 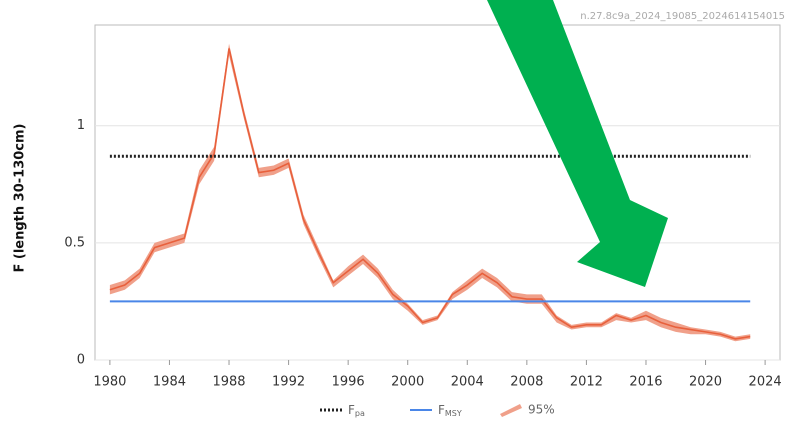 I want to click on x-tick-label: 2000, so click(x=407, y=382).